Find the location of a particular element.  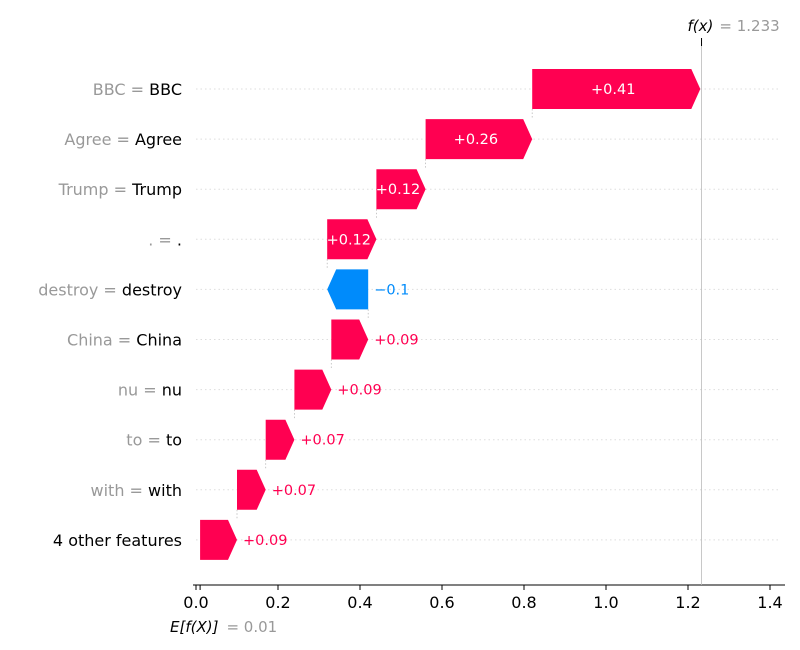

x-axis: 0.0 0.2 0.4 0.6 0.8 1.0 1.2 1.4 E[f(X)] = 0.01 is located at coordinates (477, 610).